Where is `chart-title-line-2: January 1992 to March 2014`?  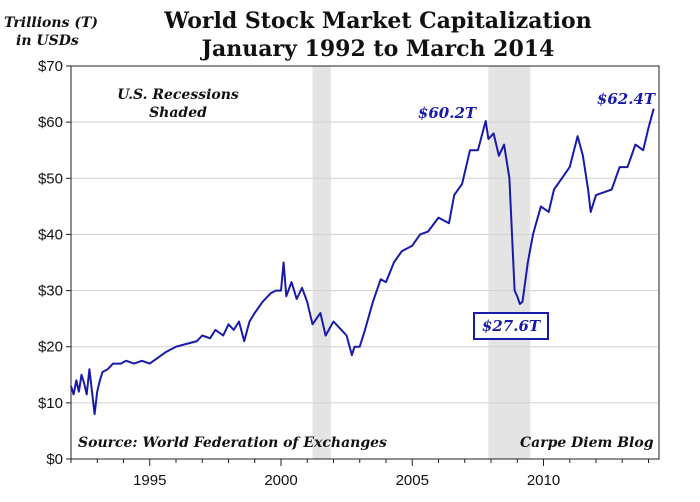
chart-title-line-2: January 1992 to March 2014 is located at coordinates (377, 49).